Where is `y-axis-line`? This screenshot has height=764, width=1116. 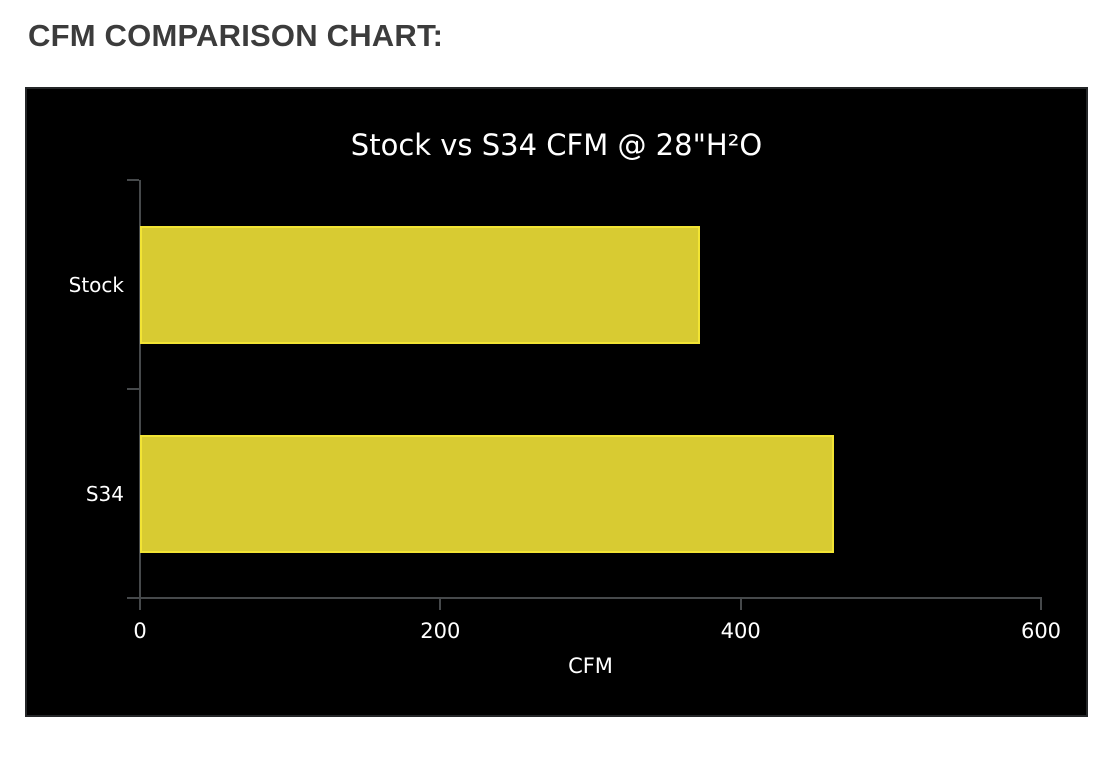
y-axis-line is located at coordinates (140, 390).